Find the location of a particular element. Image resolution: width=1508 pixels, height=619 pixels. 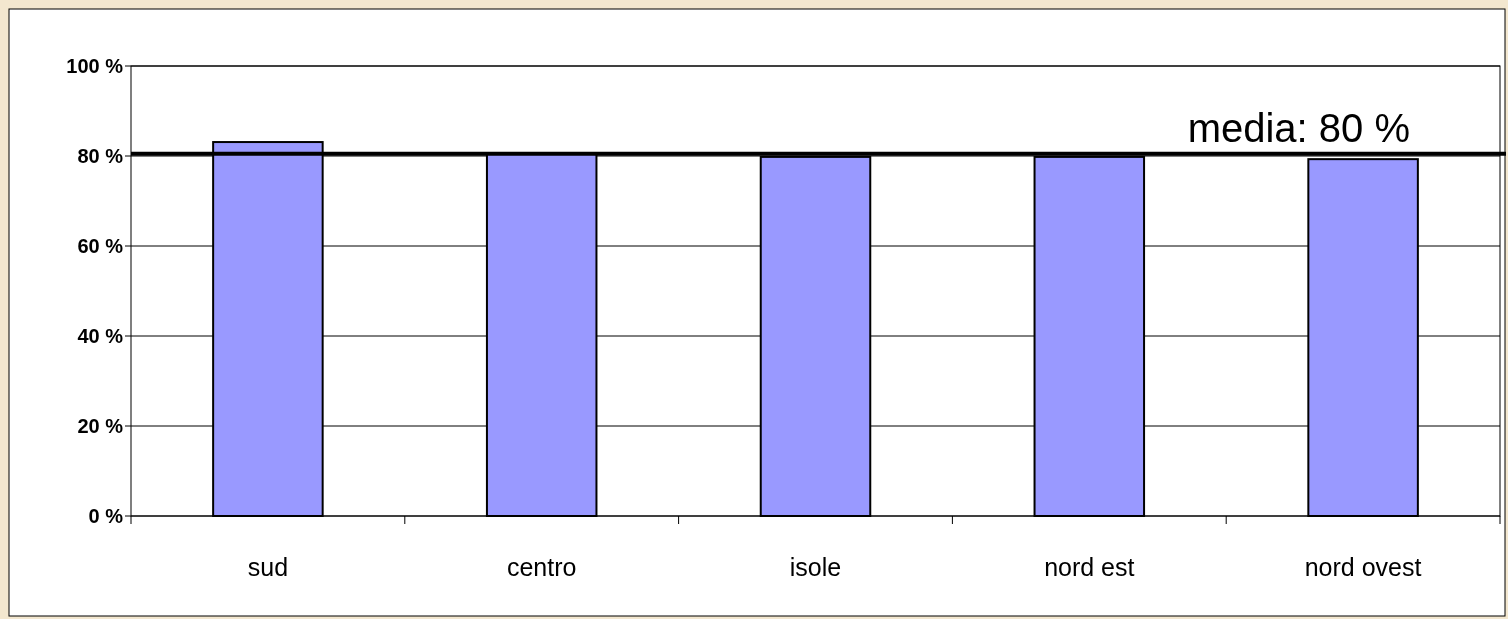

y-tick-label: 100 % is located at coordinates (95, 66).